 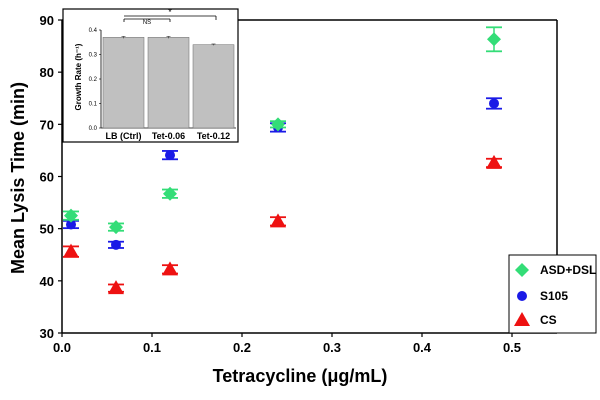 What do you see at coordinates (548, 320) in the screenshot?
I see `legend-label: CS` at bounding box center [548, 320].